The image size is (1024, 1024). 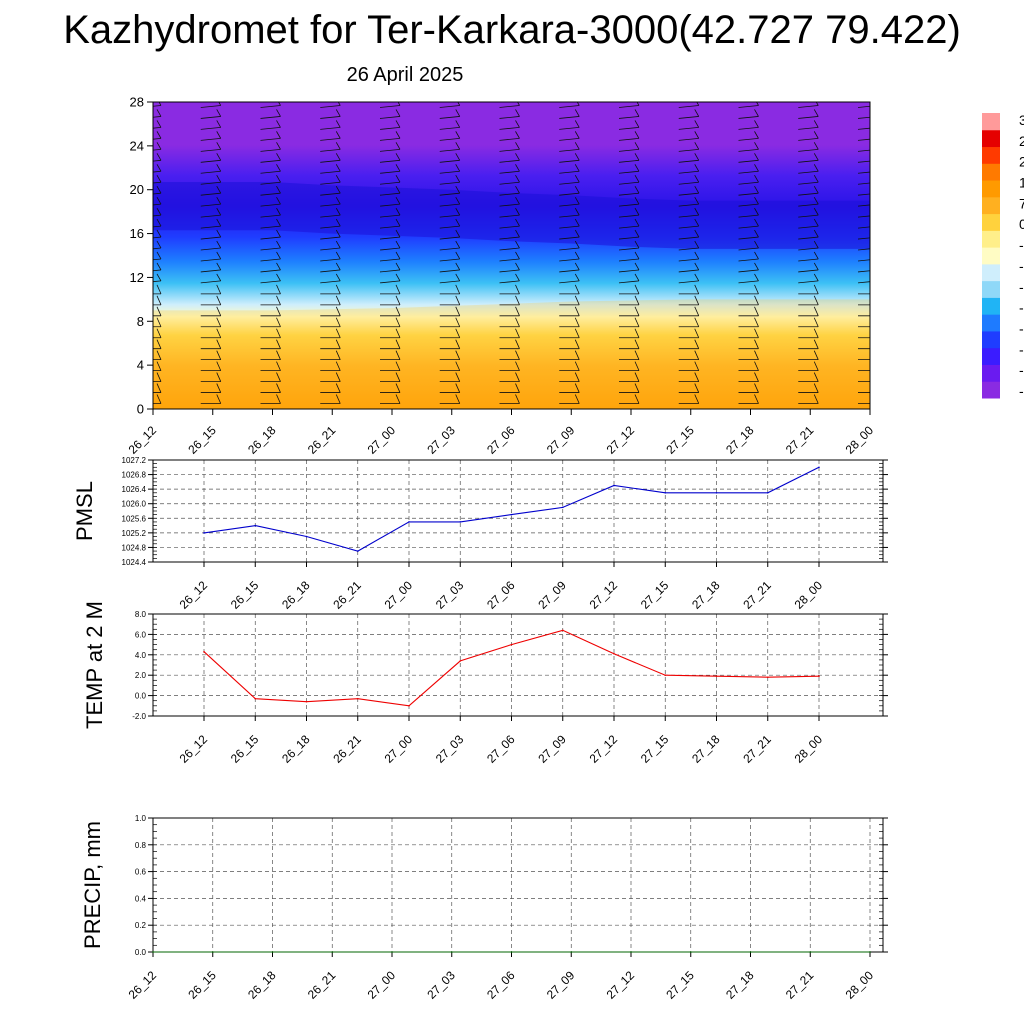 I want to click on y-tick-label: 1025.2, so click(x=134, y=533).